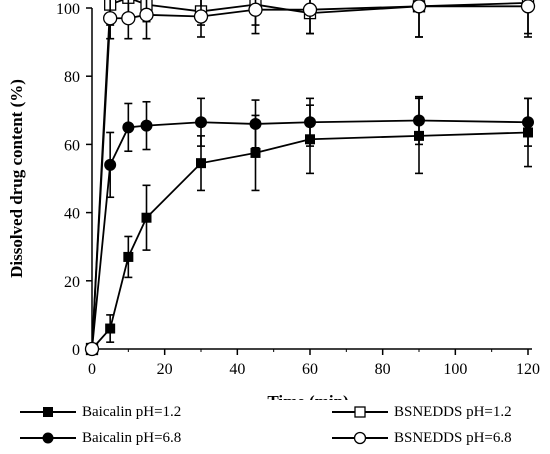  What do you see at coordinates (360, 412) in the screenshot?
I see `open-square-marker-icon` at bounding box center [360, 412].